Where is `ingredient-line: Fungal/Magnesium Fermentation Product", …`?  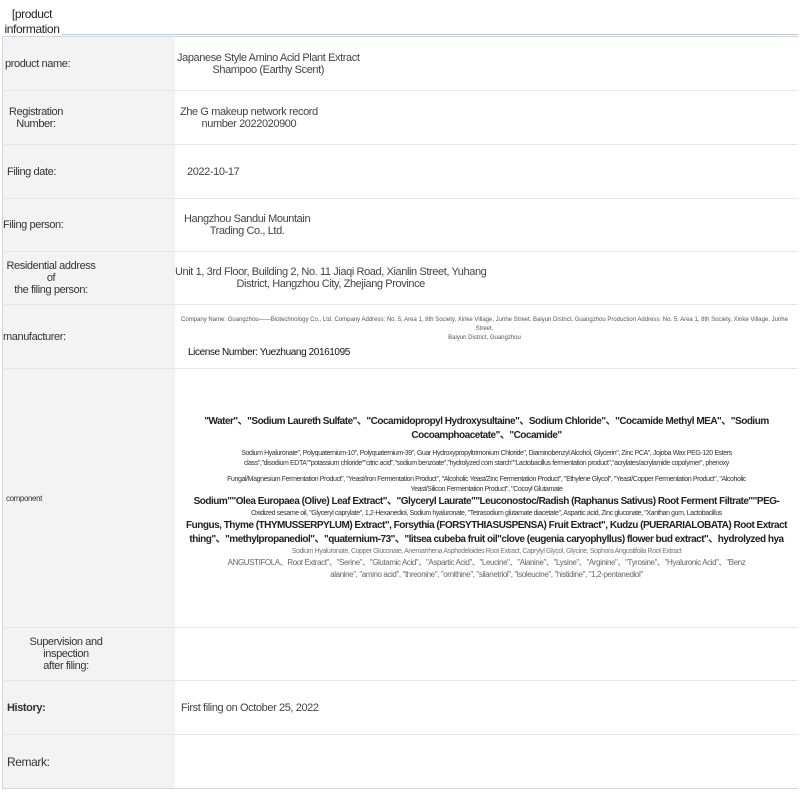
ingredient-line: Fungal/Magnesium Fermentation Product", … is located at coordinates (486, 479).